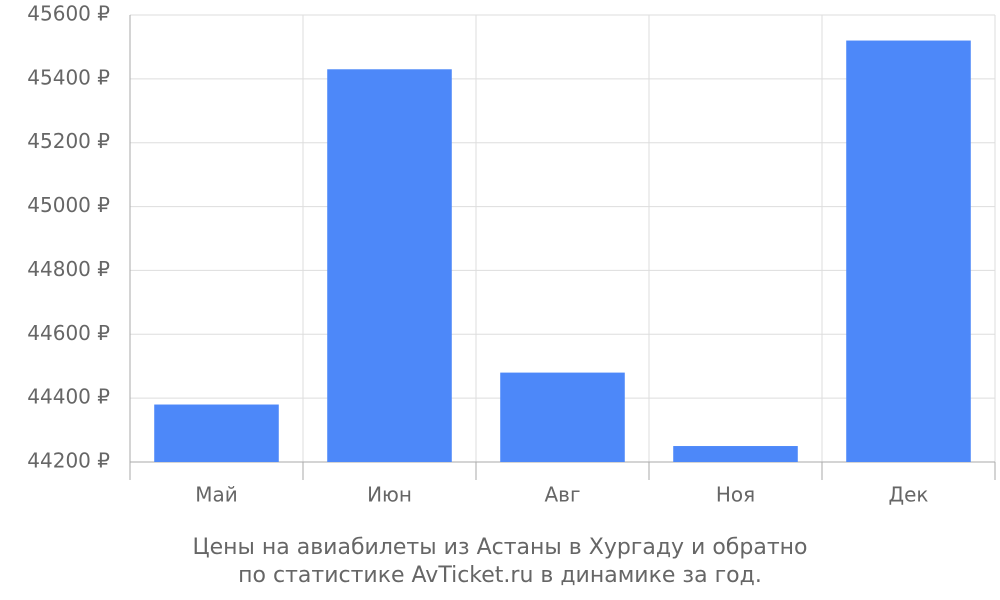 This screenshot has width=1000, height=600. What do you see at coordinates (68, 461) in the screenshot?
I see `y-tick-label: 44200 ₽` at bounding box center [68, 461].